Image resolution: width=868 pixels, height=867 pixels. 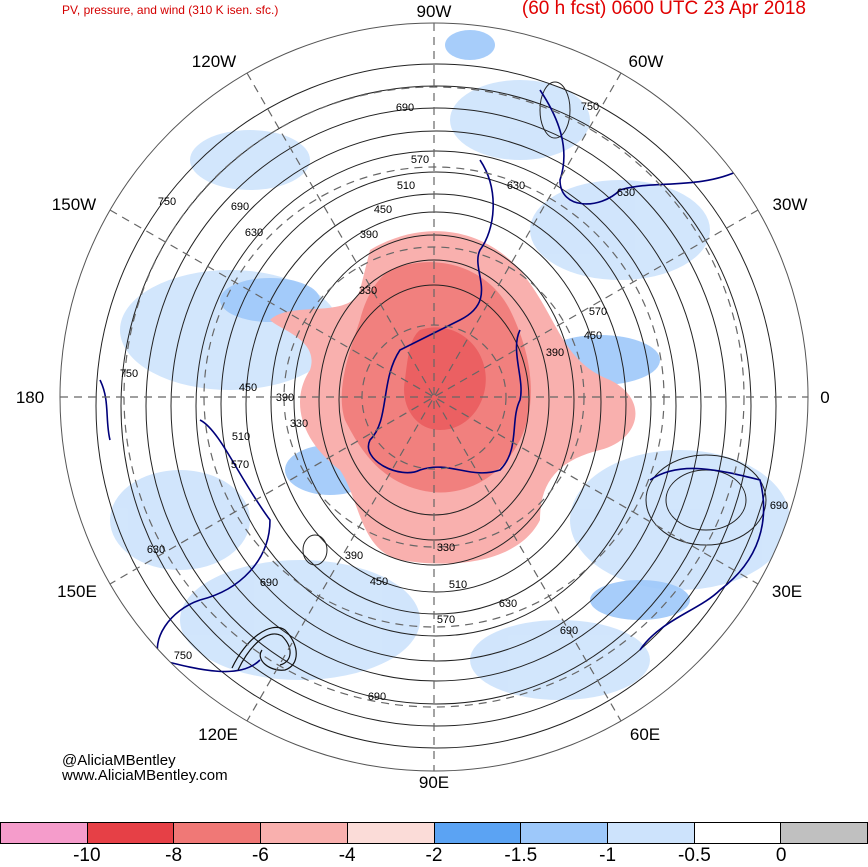 I want to click on colorbar-tick-label: -2, so click(x=434, y=855).